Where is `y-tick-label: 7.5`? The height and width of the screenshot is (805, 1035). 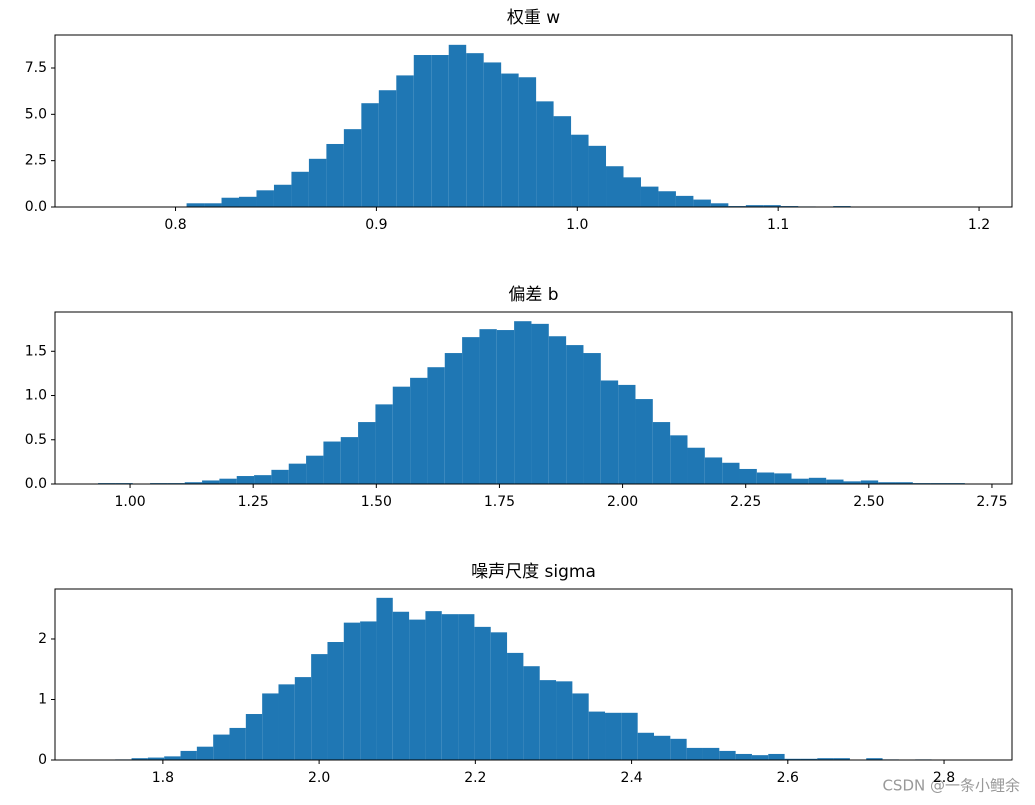 y-tick-label: 7.5 is located at coordinates (36, 68).